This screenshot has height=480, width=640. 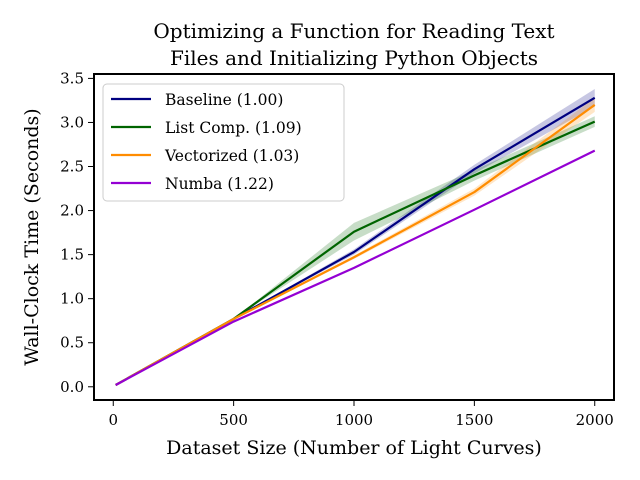 I want to click on y-axis-ticks: 0.0 0.5 1.0 1.5 2.0 2.5 3.0 3.5, so click(x=77, y=232).